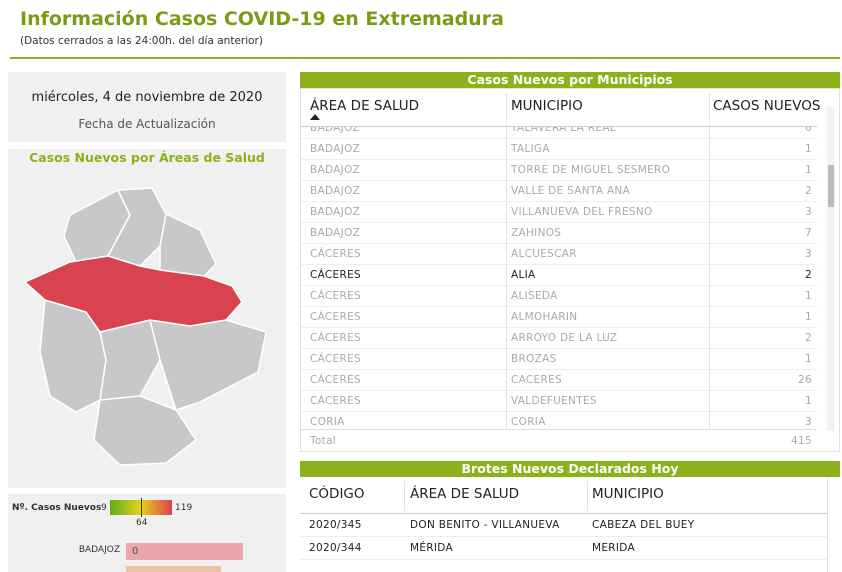  I want to click on area-bar-value: 0, so click(135, 551).